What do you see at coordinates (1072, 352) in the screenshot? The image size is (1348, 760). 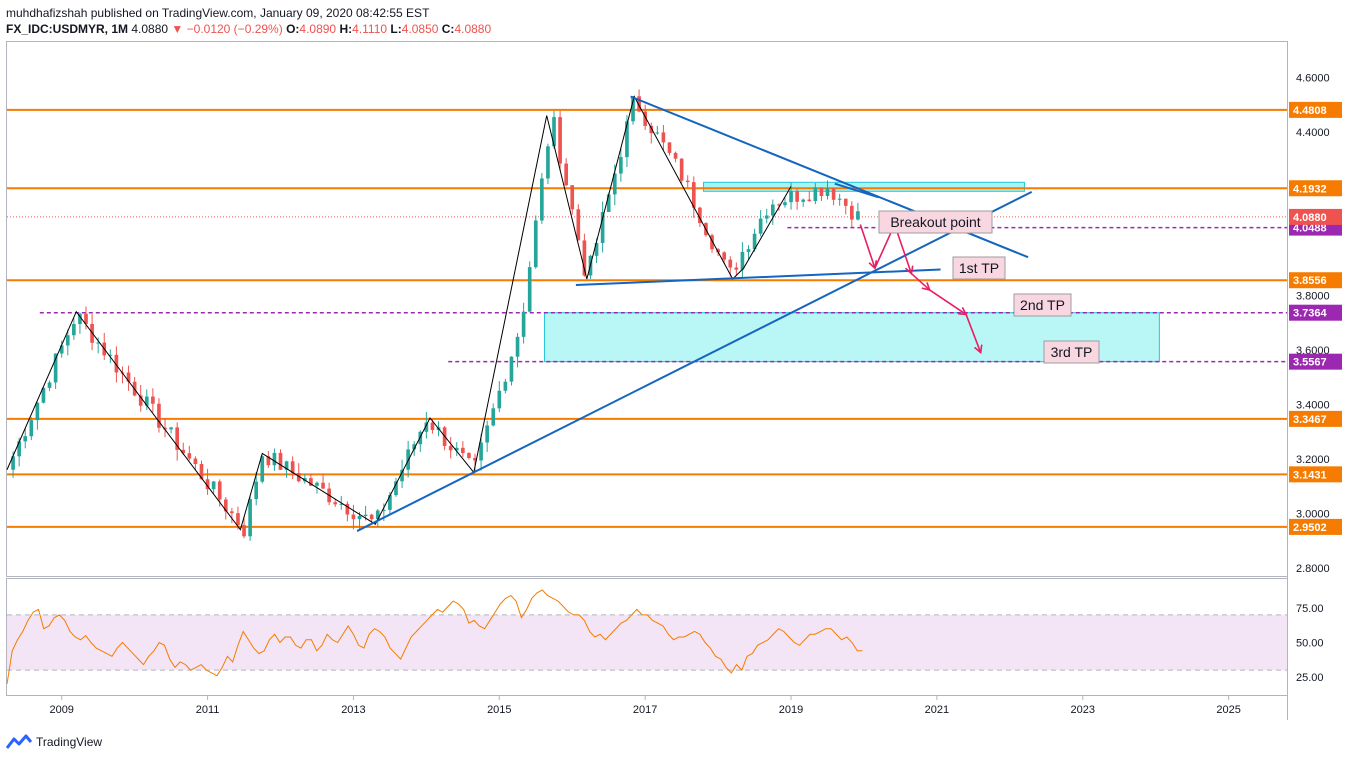 I see `tp3-label: 3rd TP` at bounding box center [1072, 352].